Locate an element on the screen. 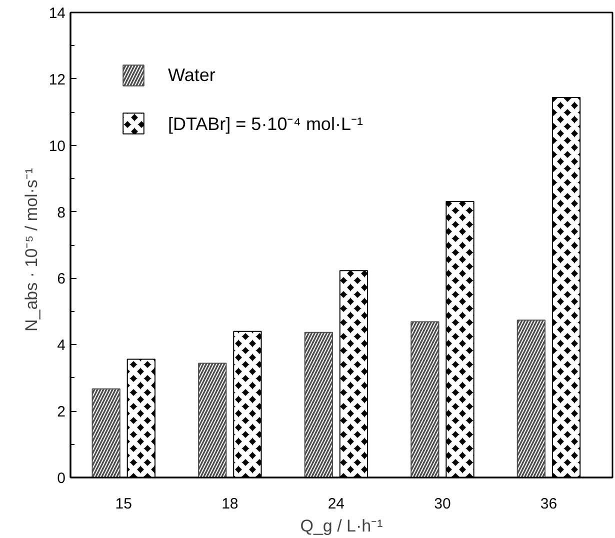 The height and width of the screenshot is (538, 615). y-tick-label: 4 is located at coordinates (61, 345).